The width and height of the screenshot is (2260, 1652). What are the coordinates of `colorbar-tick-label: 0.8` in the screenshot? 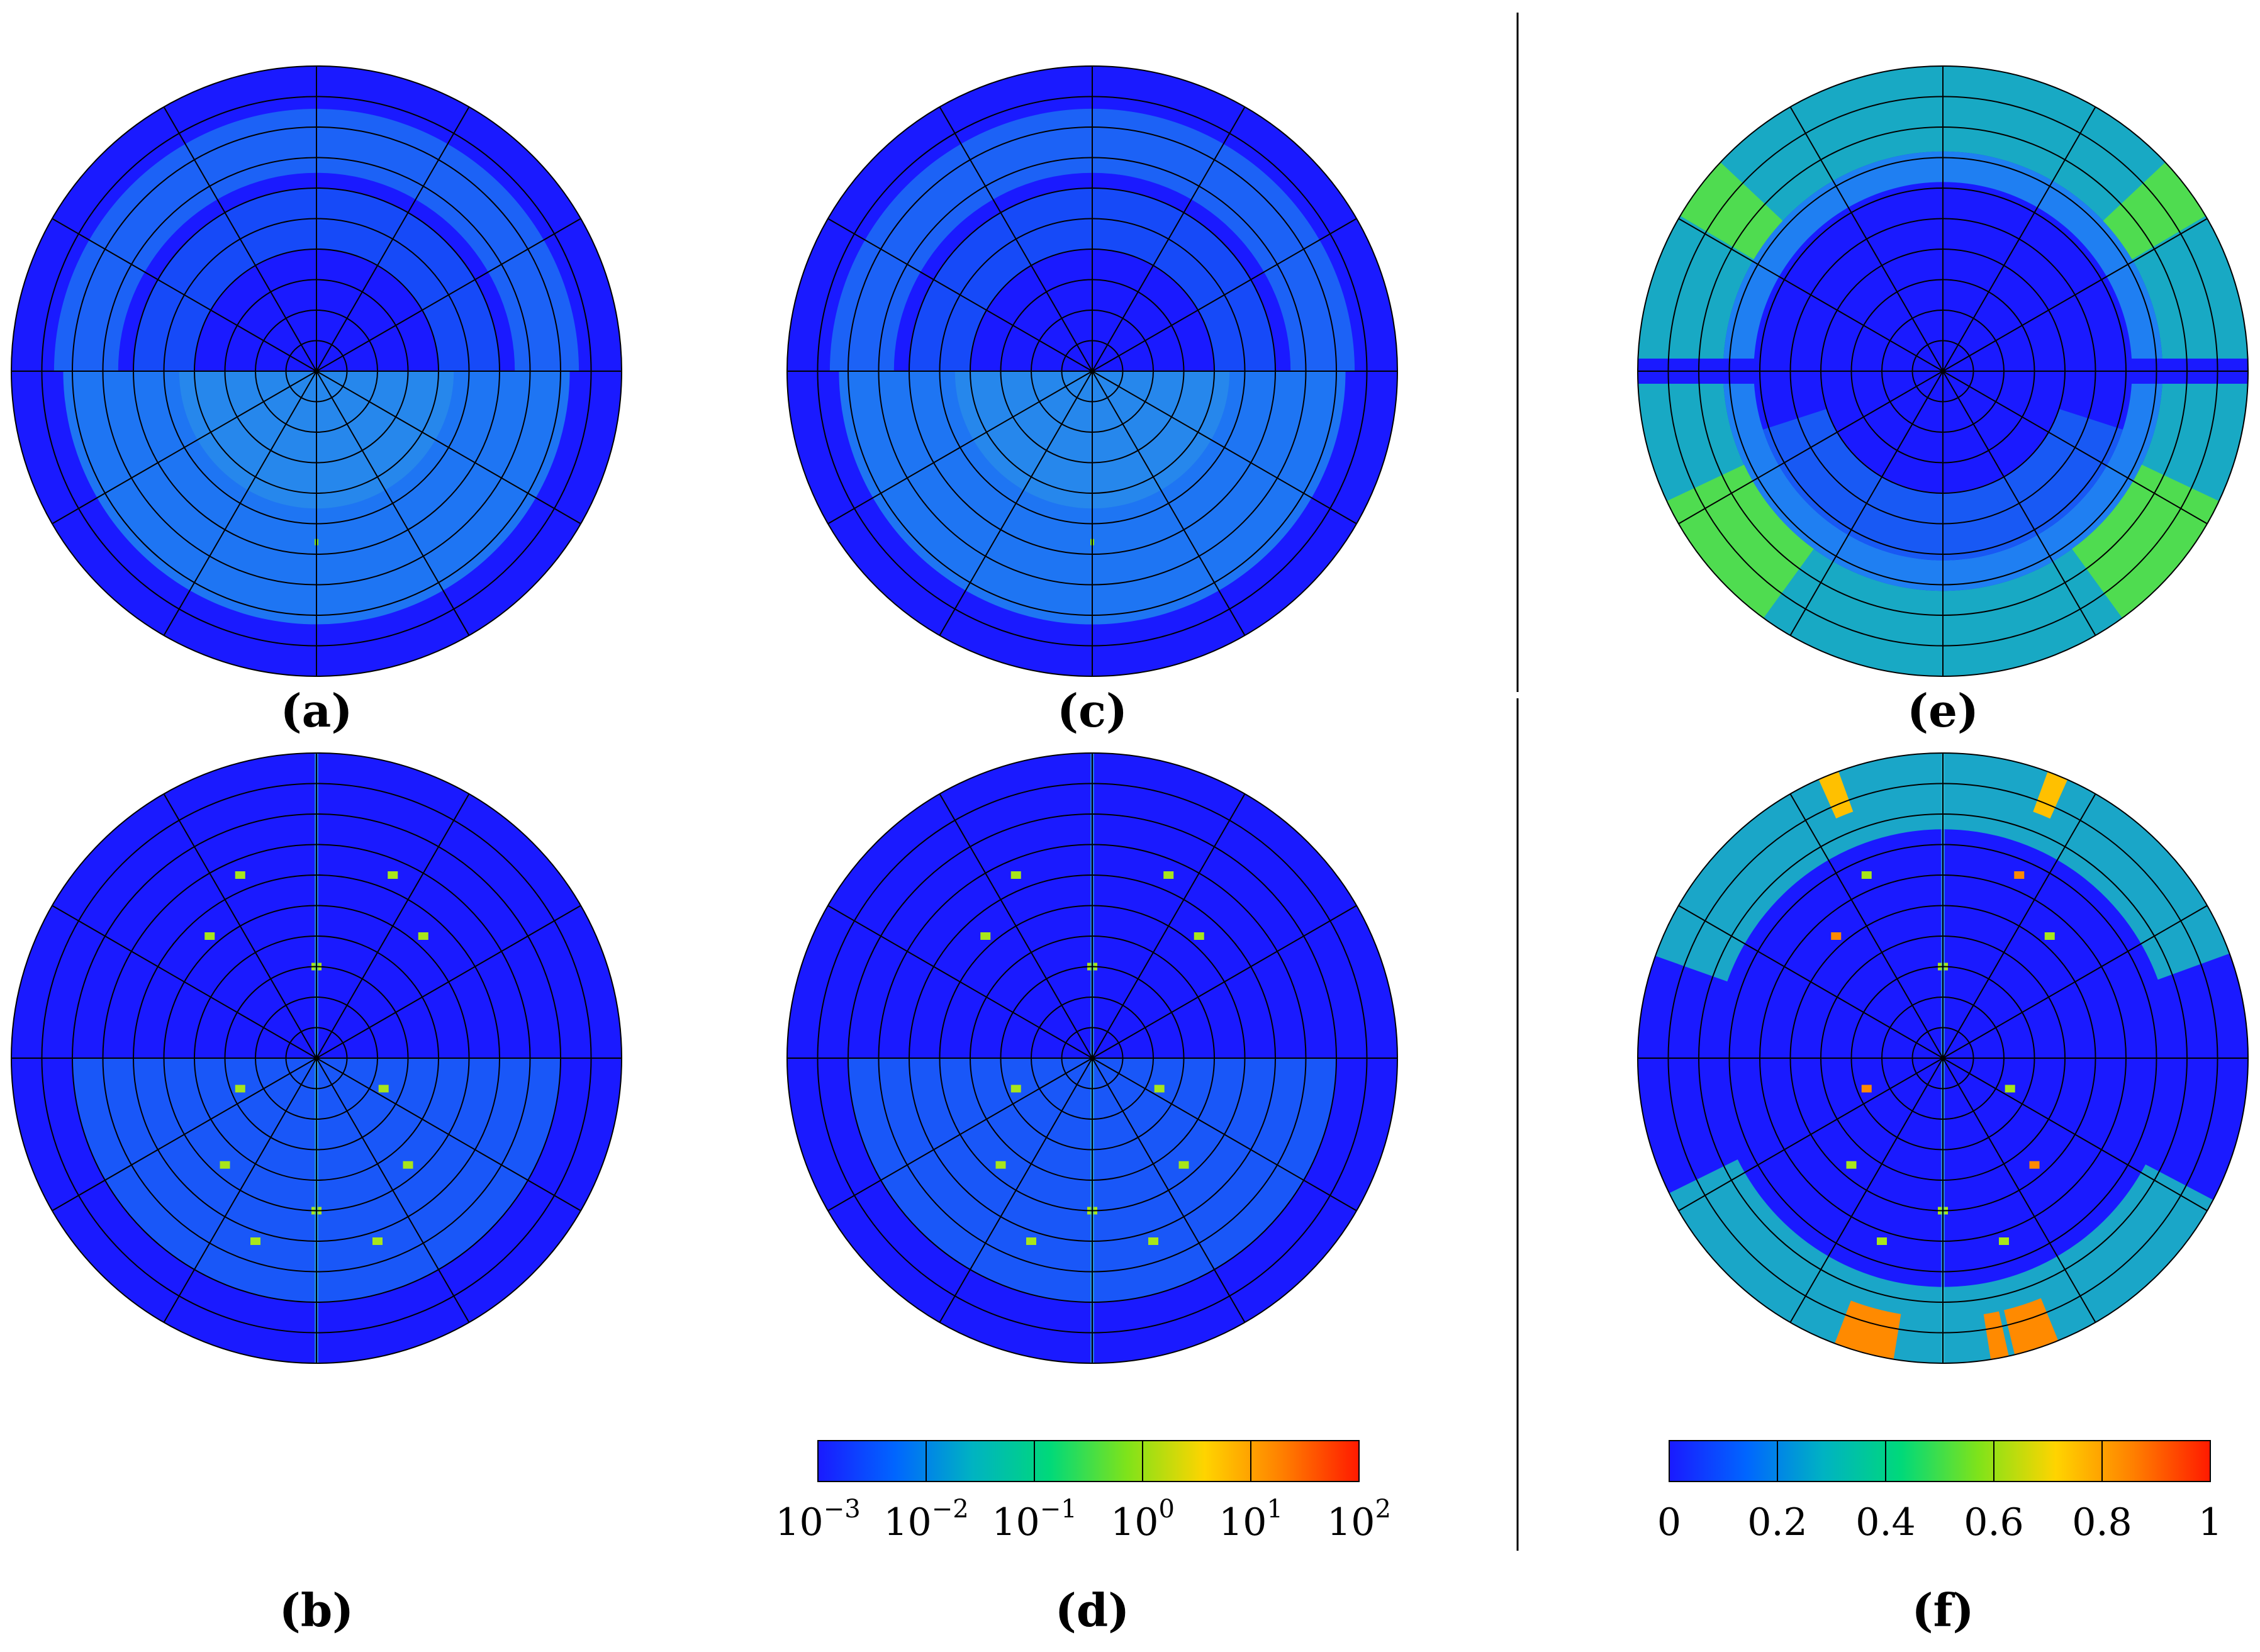 It's located at (2102, 1522).